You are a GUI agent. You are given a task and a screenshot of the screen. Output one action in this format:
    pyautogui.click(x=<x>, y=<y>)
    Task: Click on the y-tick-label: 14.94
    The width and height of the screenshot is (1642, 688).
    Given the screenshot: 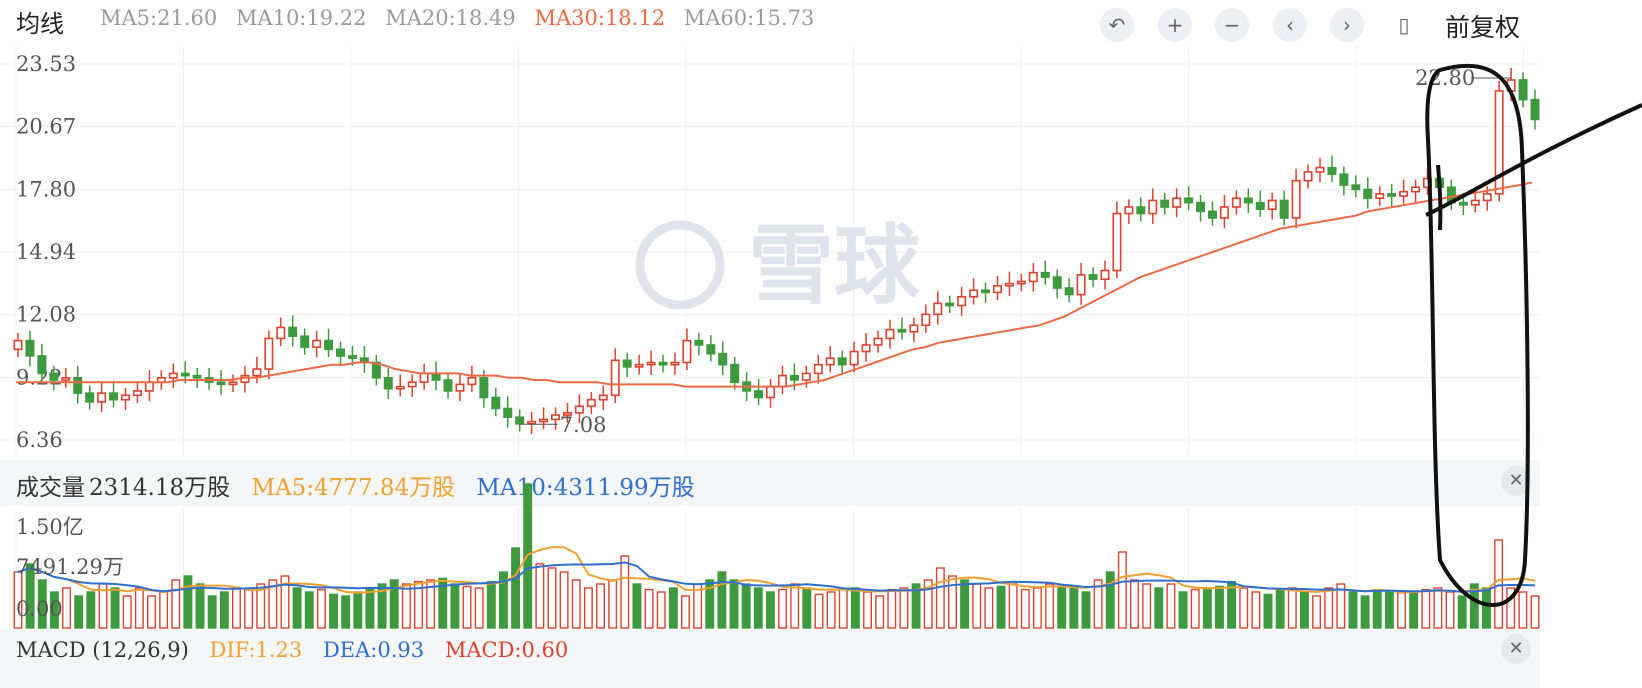 What is the action you would take?
    pyautogui.click(x=46, y=252)
    